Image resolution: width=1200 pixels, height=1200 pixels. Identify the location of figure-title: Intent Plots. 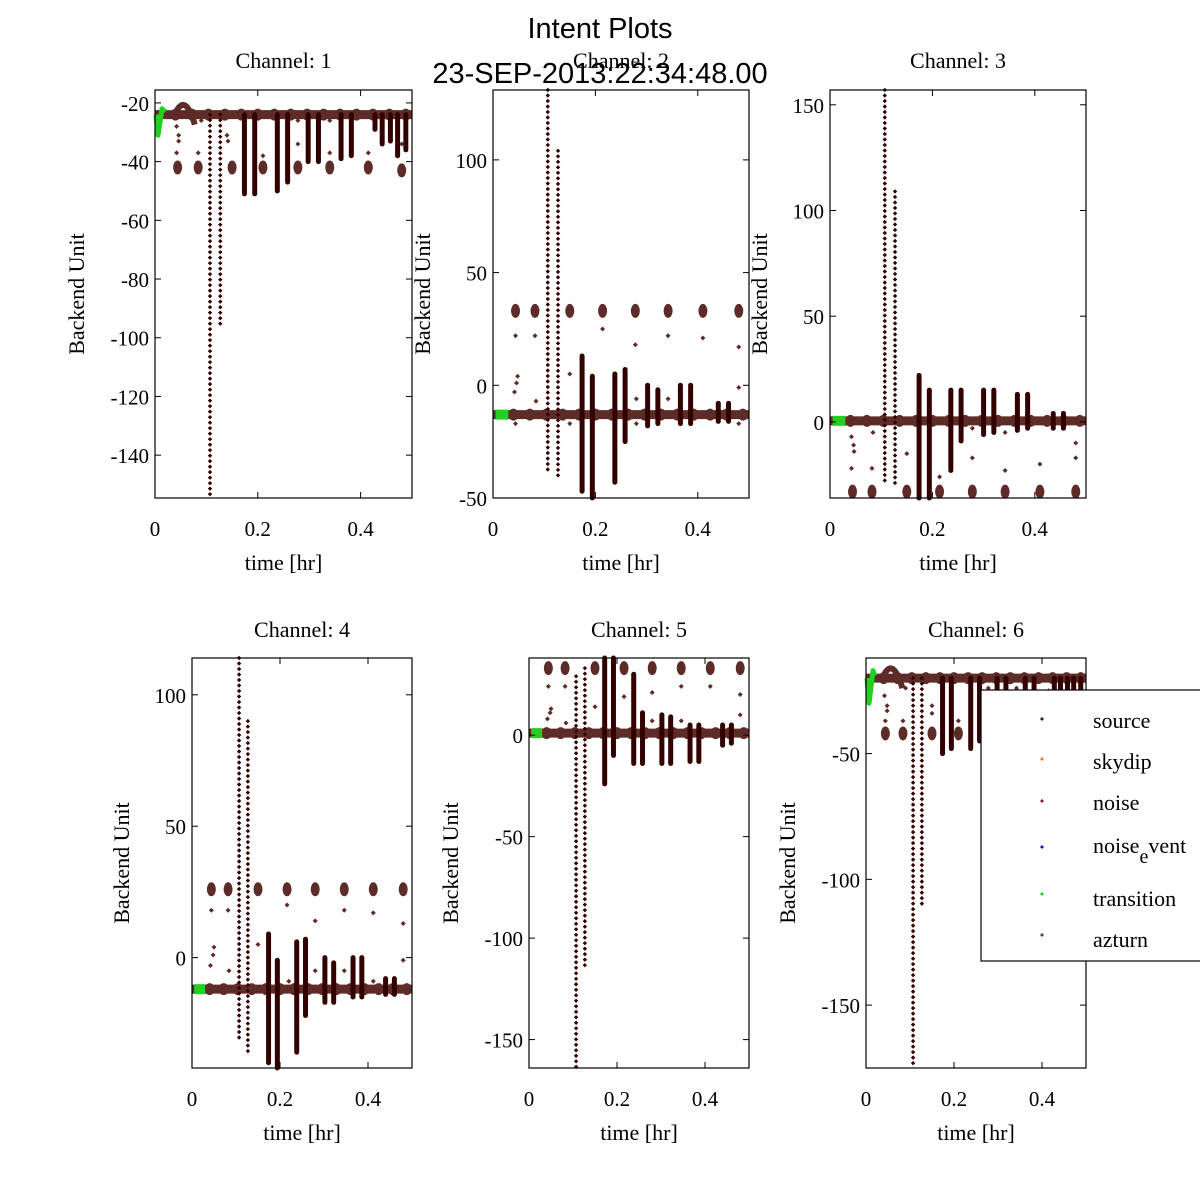
(599, 29).